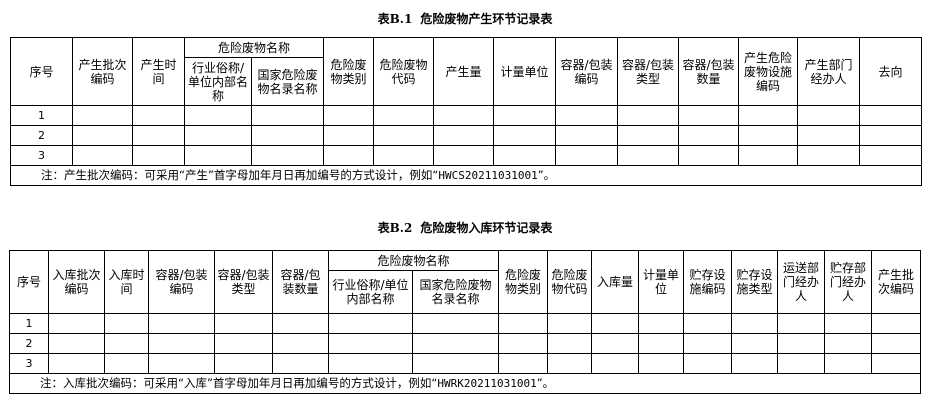 The height and width of the screenshot is (404, 930). Describe the element at coordinates (545, 383) in the screenshot. I see `note-suffix: ”。` at that location.